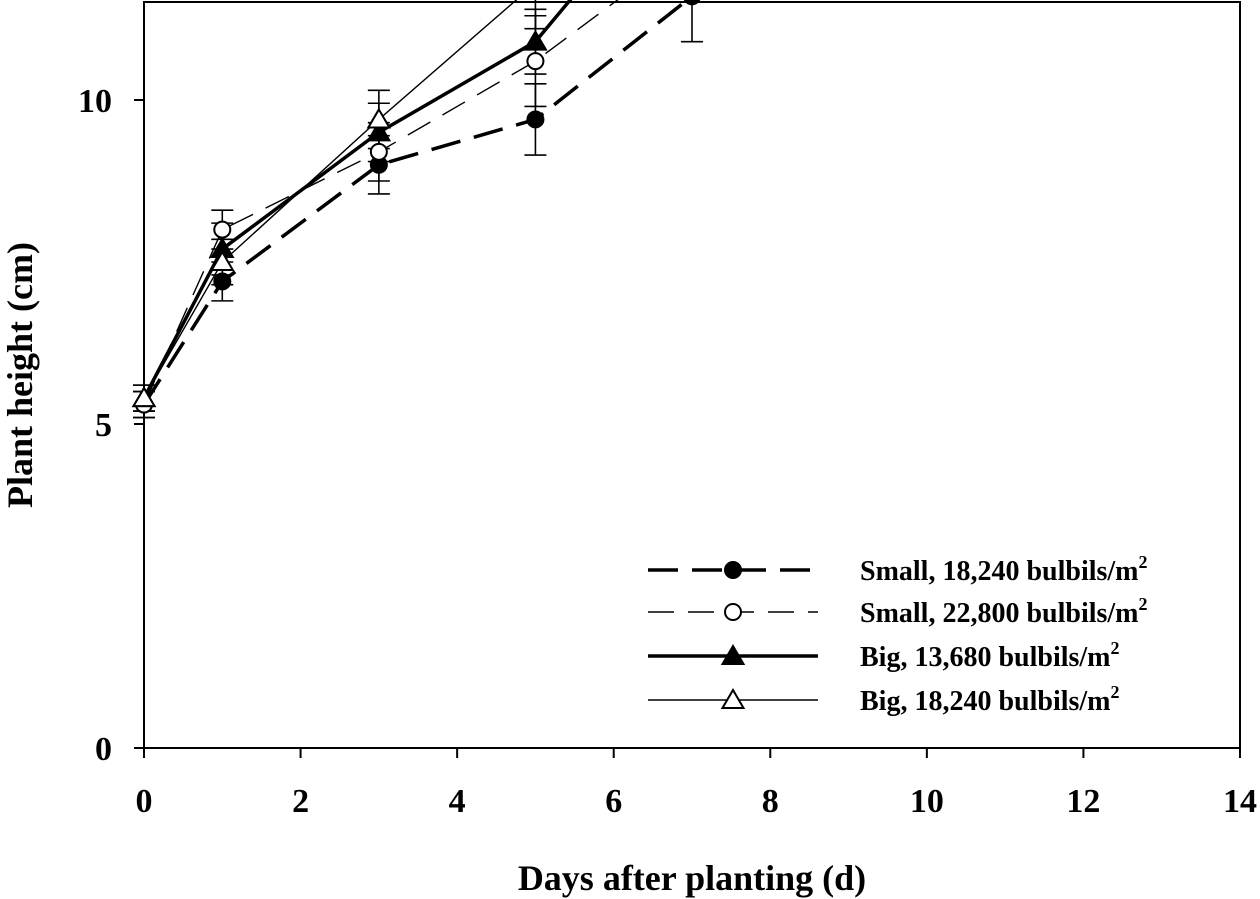  I want to click on y-axis-title: Plant height (cm), so click(20, 375).